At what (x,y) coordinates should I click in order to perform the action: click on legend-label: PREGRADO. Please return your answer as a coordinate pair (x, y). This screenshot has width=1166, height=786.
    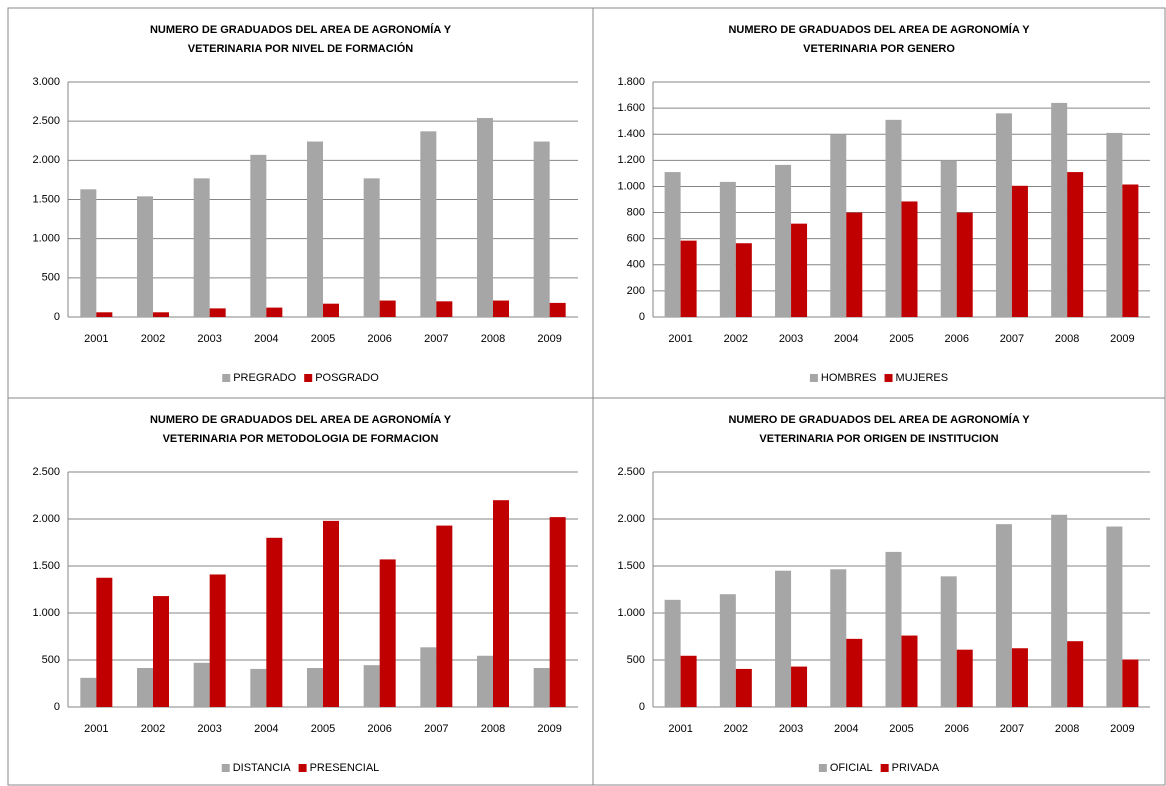
    Looking at the image, I should click on (264, 378).